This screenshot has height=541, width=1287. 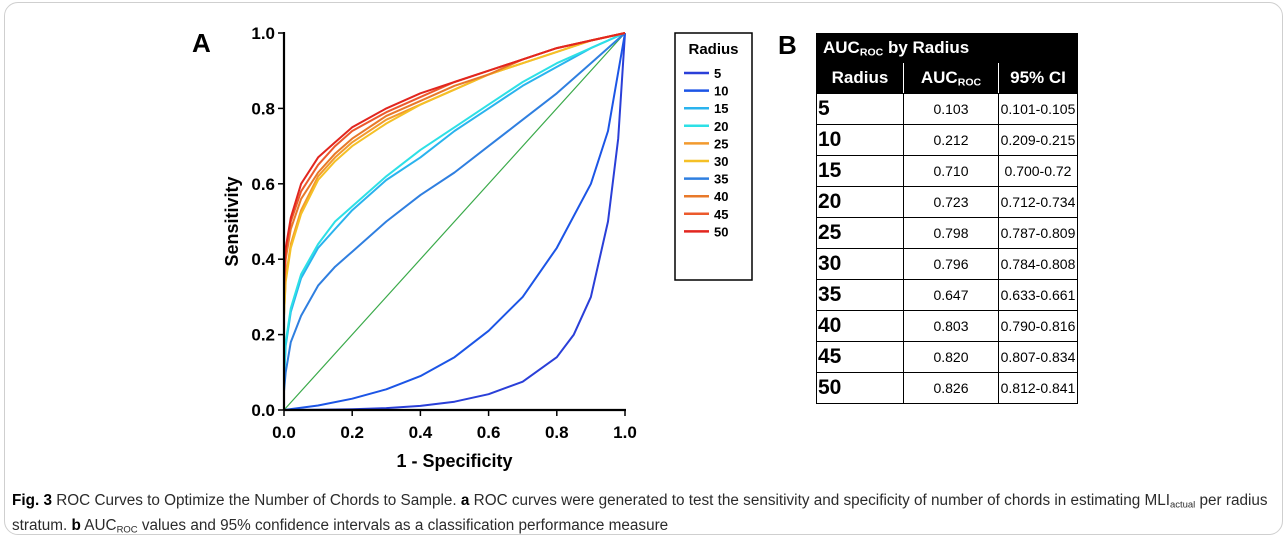 I want to click on cell-radius: 15, so click(x=860, y=171).